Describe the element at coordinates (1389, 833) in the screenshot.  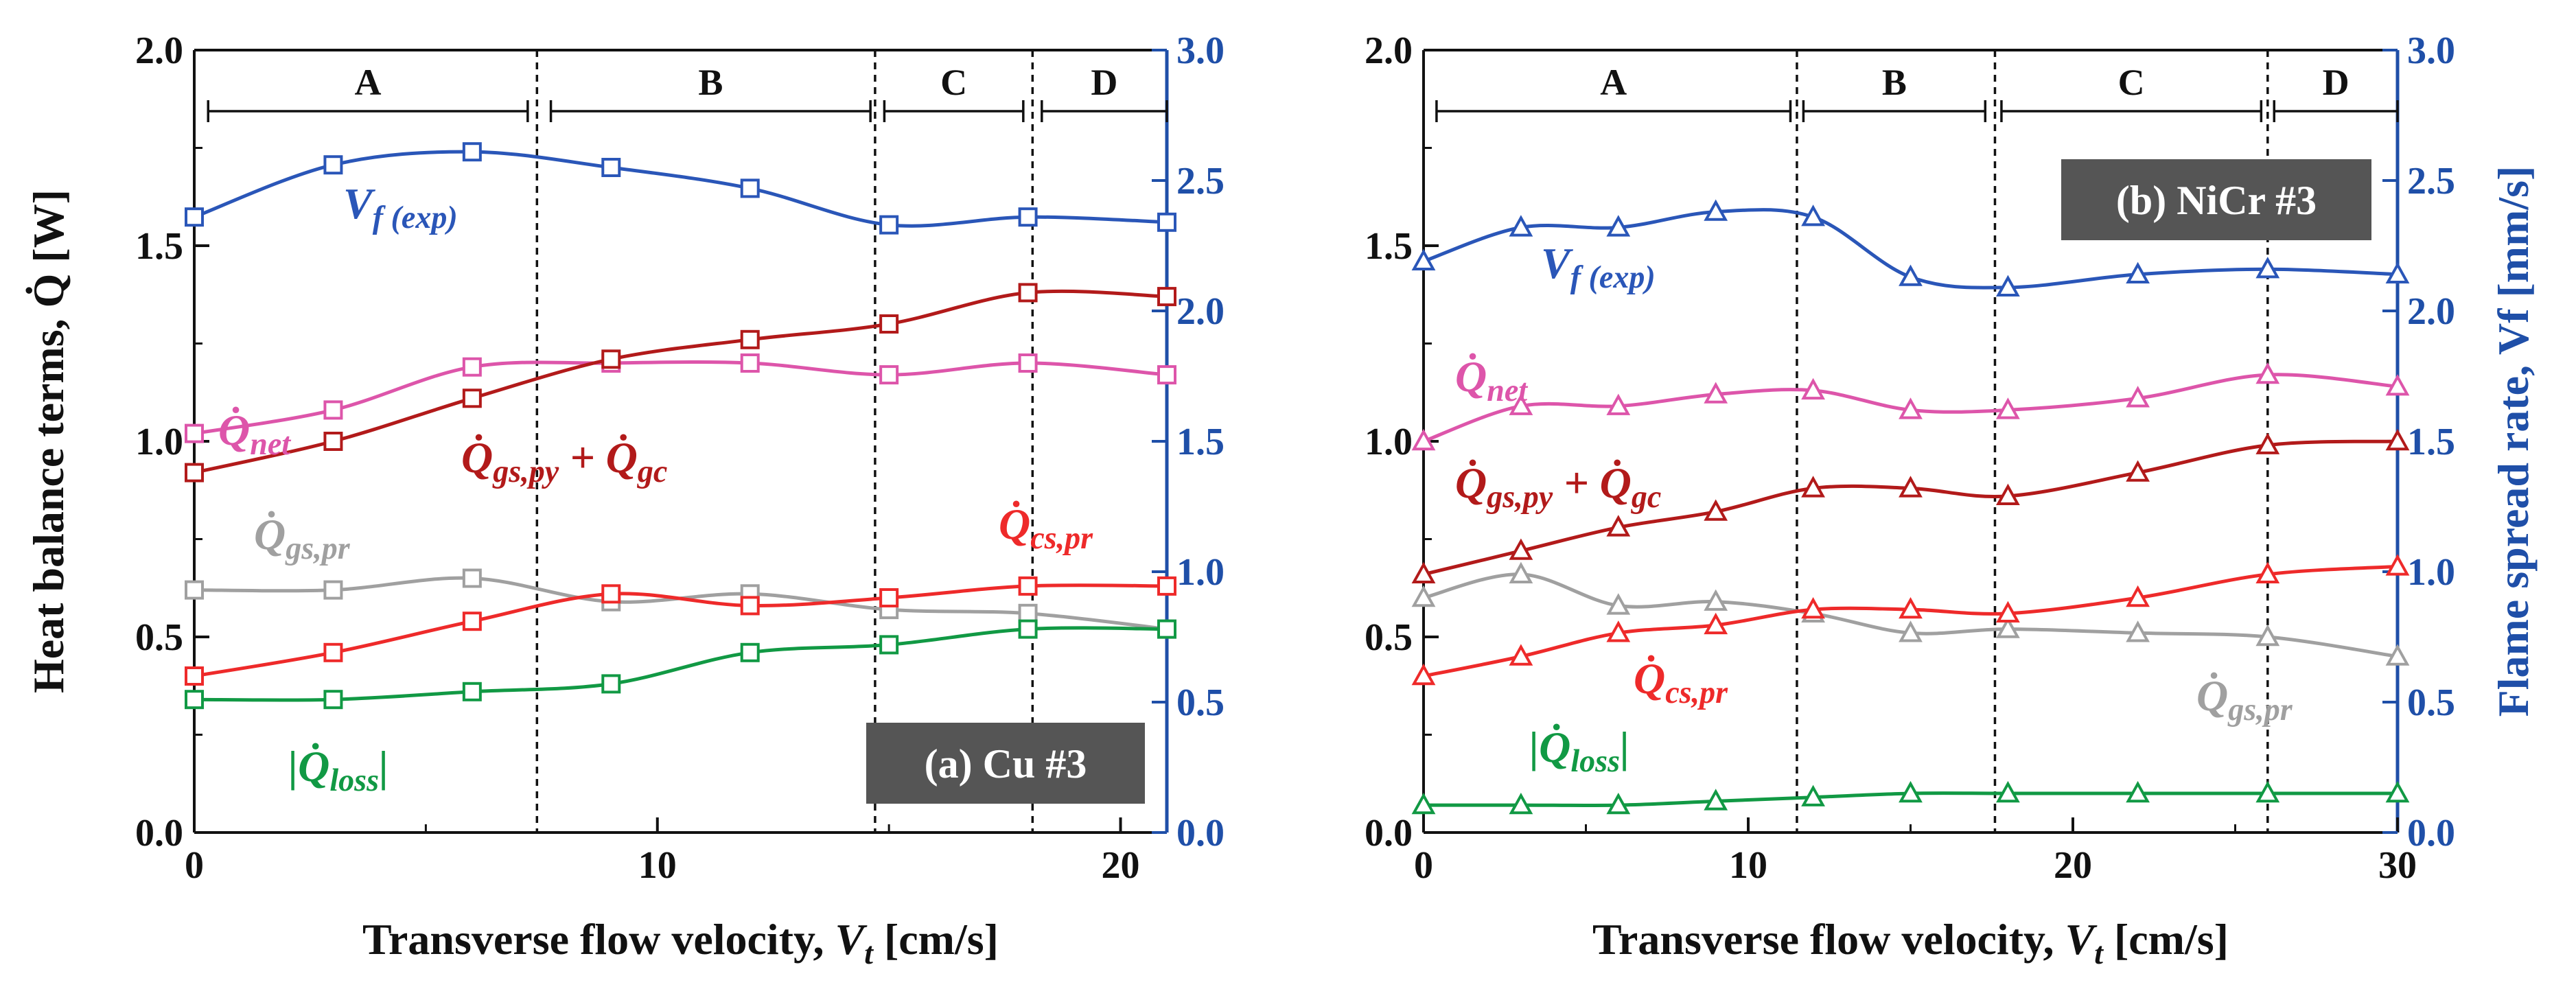
I see `y-tick-left-label: 0.0` at that location.